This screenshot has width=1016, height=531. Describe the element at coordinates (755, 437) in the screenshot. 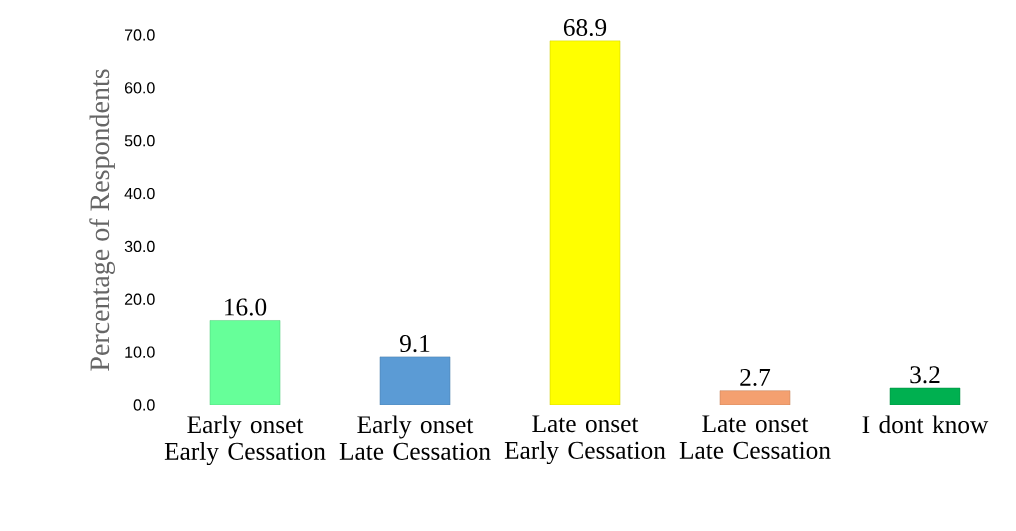

I see `x-tick-label: Late onset Late Cessation` at that location.